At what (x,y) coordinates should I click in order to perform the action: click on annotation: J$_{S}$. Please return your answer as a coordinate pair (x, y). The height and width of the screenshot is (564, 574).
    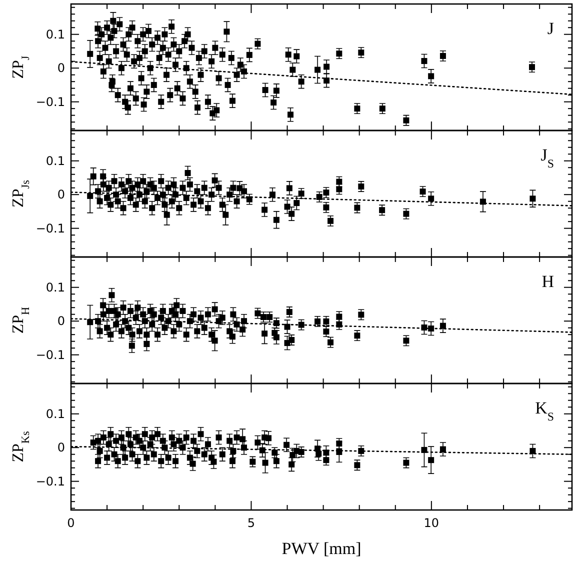
    Looking at the image, I should click on (547, 158).